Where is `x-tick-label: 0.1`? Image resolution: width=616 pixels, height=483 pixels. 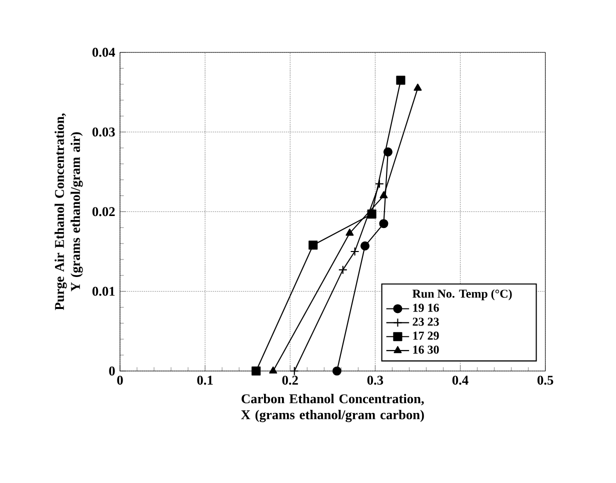
x-tick-label: 0.1 is located at coordinates (205, 380).